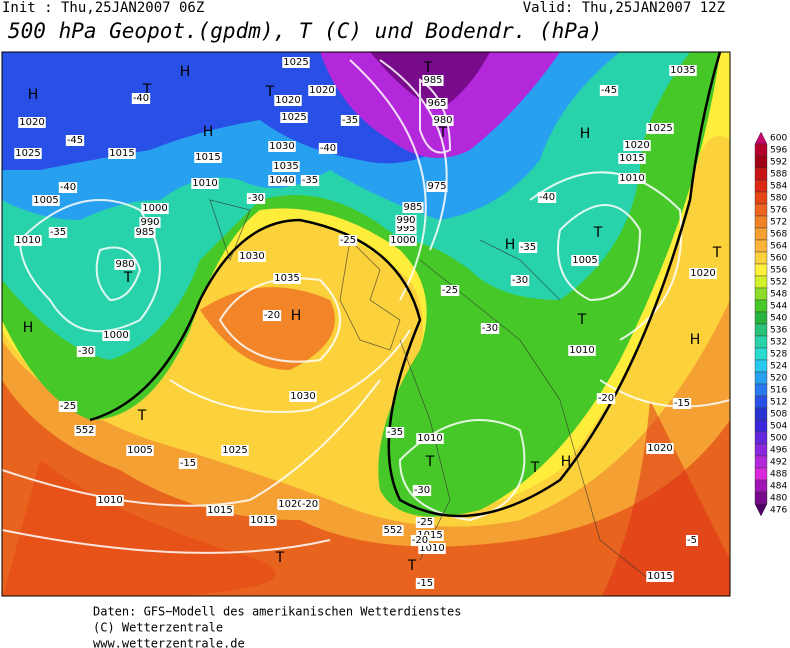 The height and width of the screenshot is (648, 790). I want to click on map-label: 552, so click(84, 430).